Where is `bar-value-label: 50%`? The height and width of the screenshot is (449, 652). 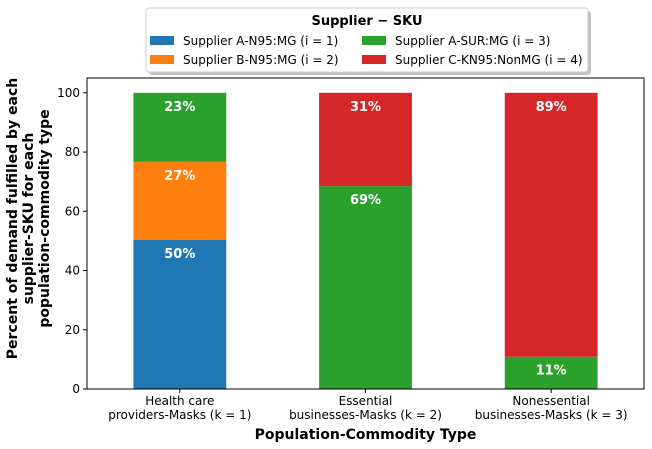 bar-value-label: 50% is located at coordinates (179, 254).